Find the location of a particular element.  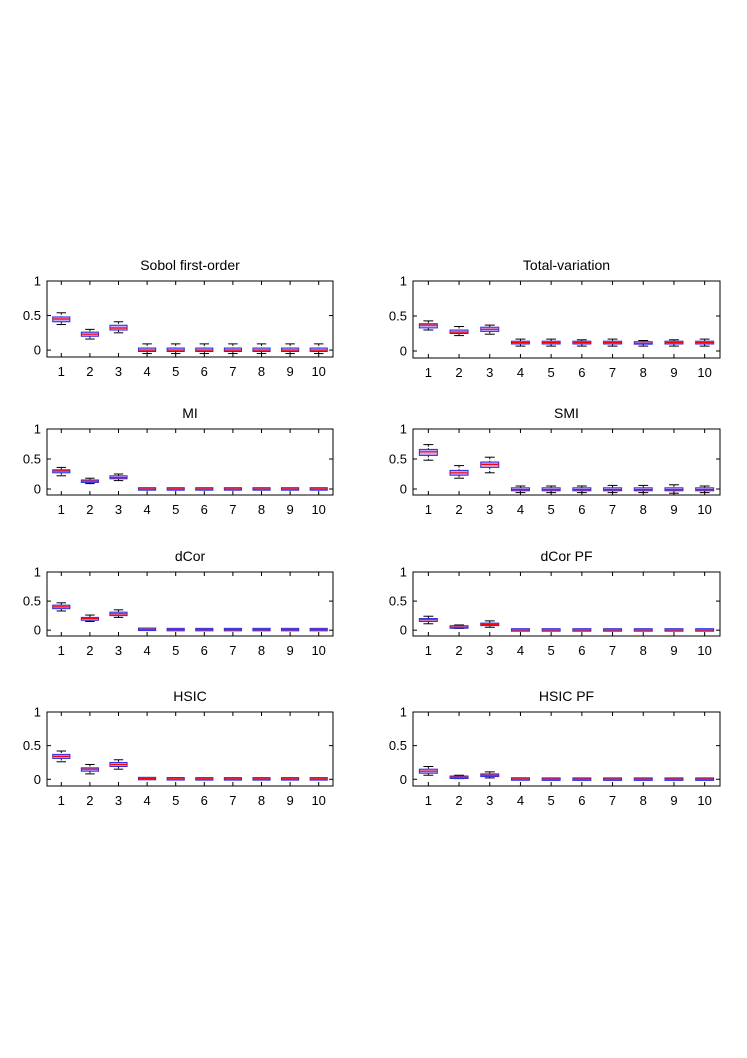

x-tick-label: 1 is located at coordinates (428, 650).